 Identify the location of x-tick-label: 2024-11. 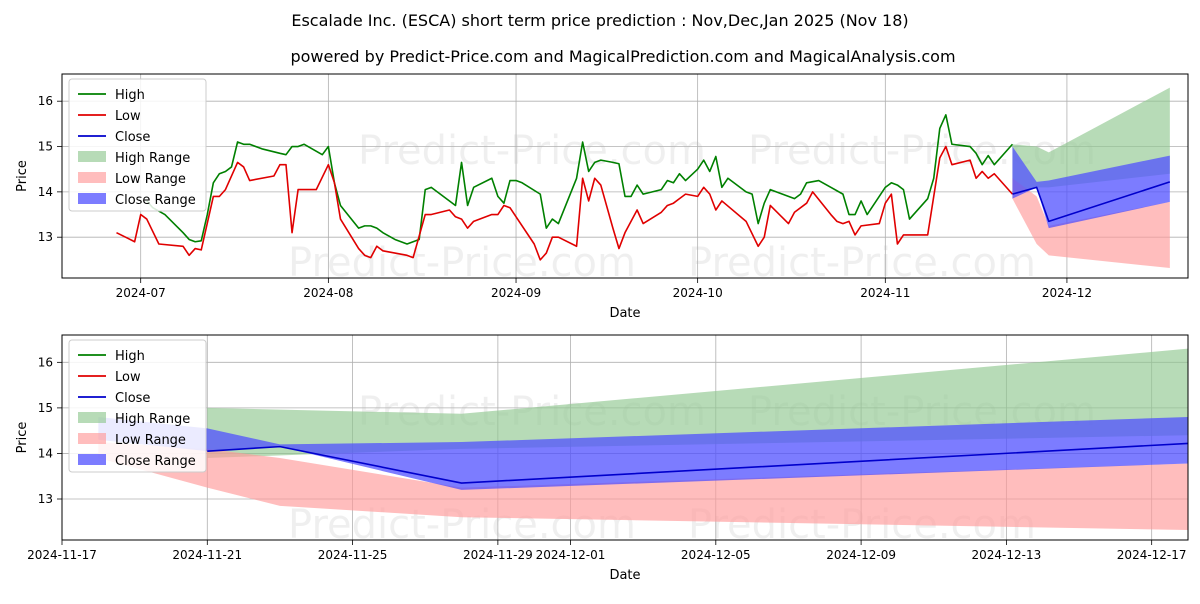
(885, 293).